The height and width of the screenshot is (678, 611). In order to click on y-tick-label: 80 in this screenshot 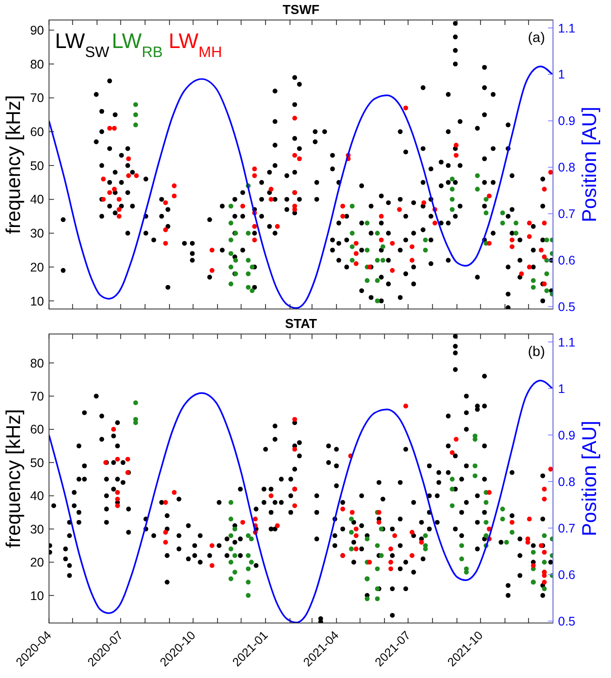, I will do `click(37, 64)`.